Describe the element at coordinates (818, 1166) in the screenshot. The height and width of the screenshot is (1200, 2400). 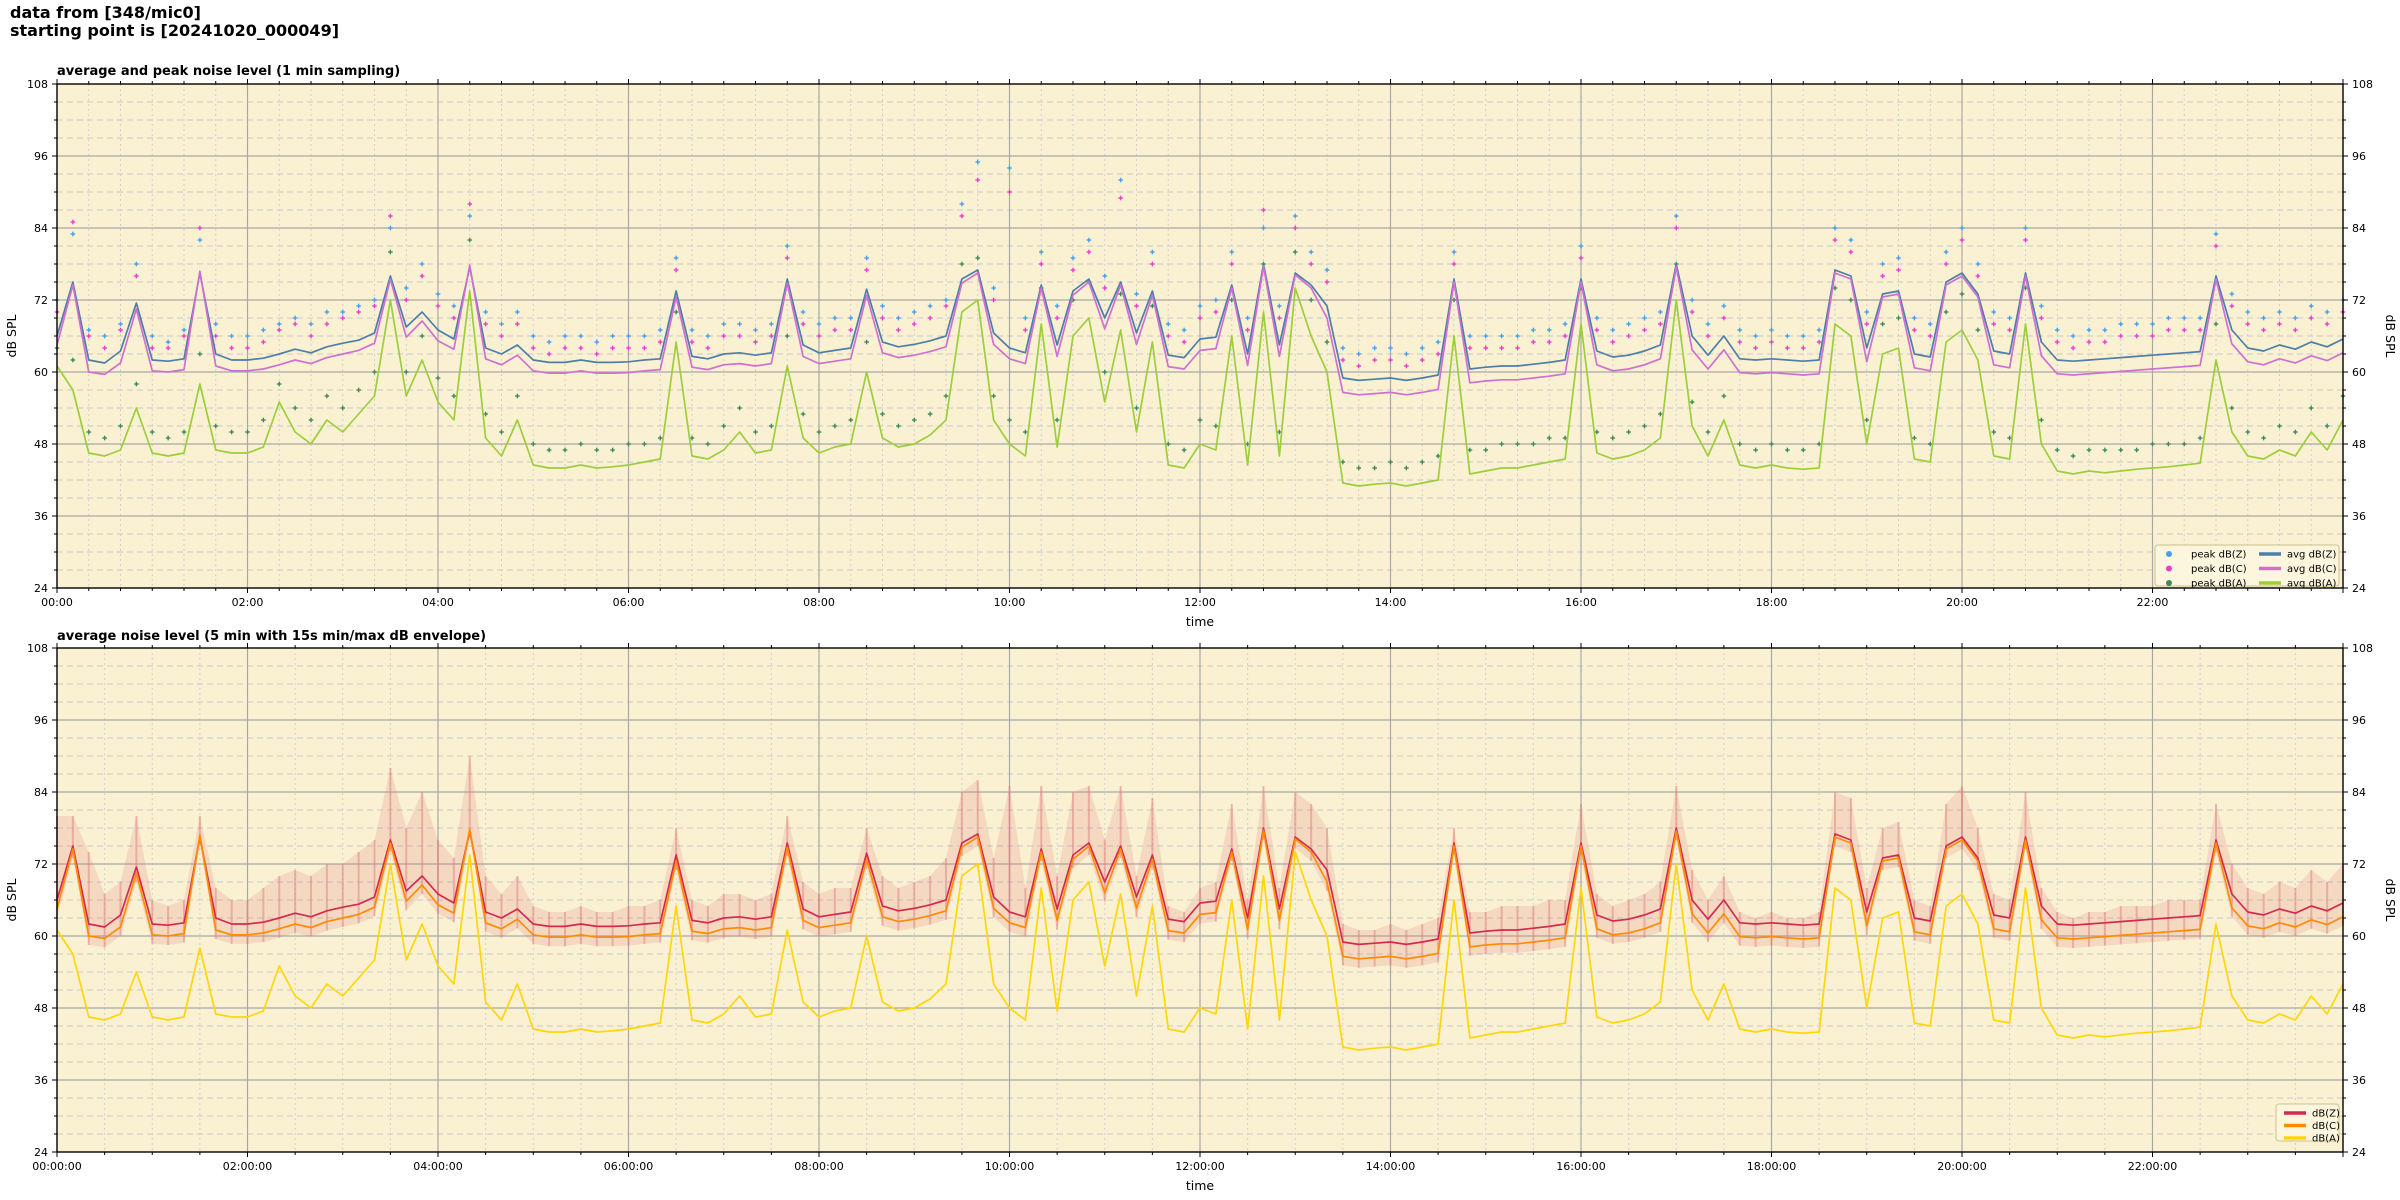
I see `x-tick-label: 08:00:00` at that location.